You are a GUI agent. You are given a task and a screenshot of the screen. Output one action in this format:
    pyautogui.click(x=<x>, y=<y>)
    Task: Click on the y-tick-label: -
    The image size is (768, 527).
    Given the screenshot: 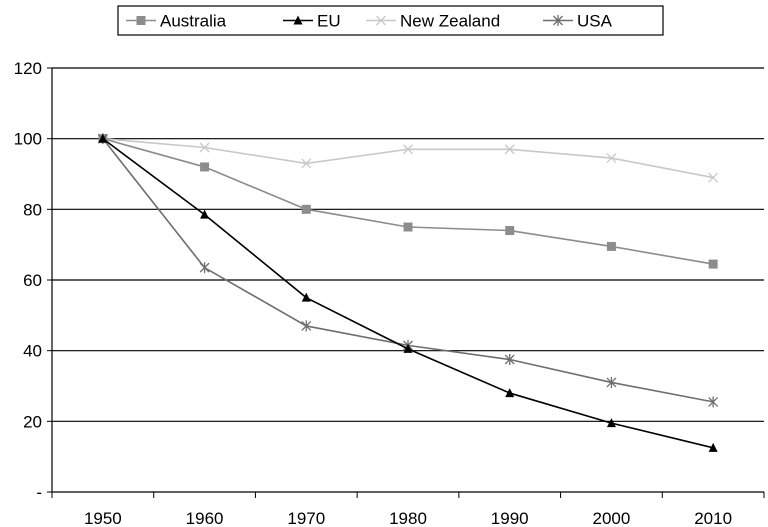 What is the action you would take?
    pyautogui.click(x=39, y=492)
    